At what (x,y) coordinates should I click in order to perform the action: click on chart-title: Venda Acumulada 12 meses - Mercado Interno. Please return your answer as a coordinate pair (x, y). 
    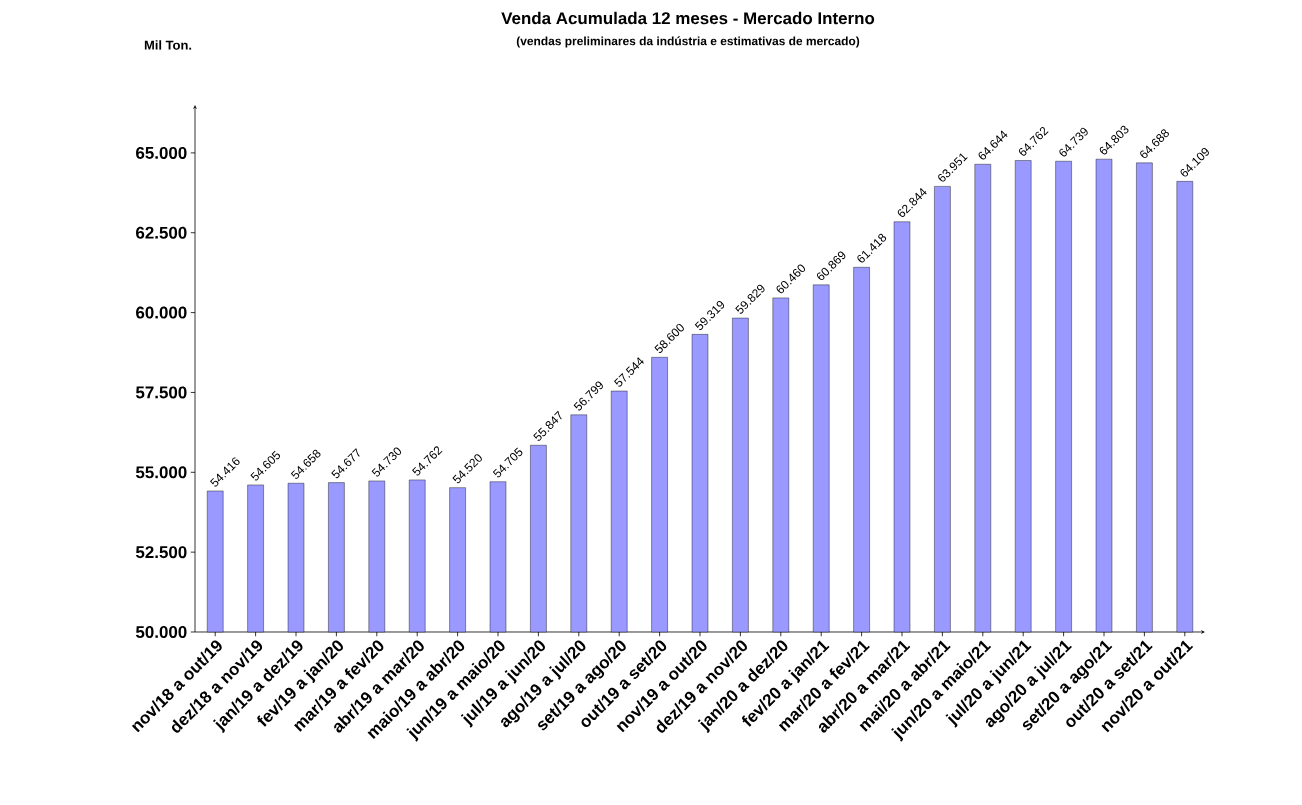
    Looking at the image, I should click on (688, 18).